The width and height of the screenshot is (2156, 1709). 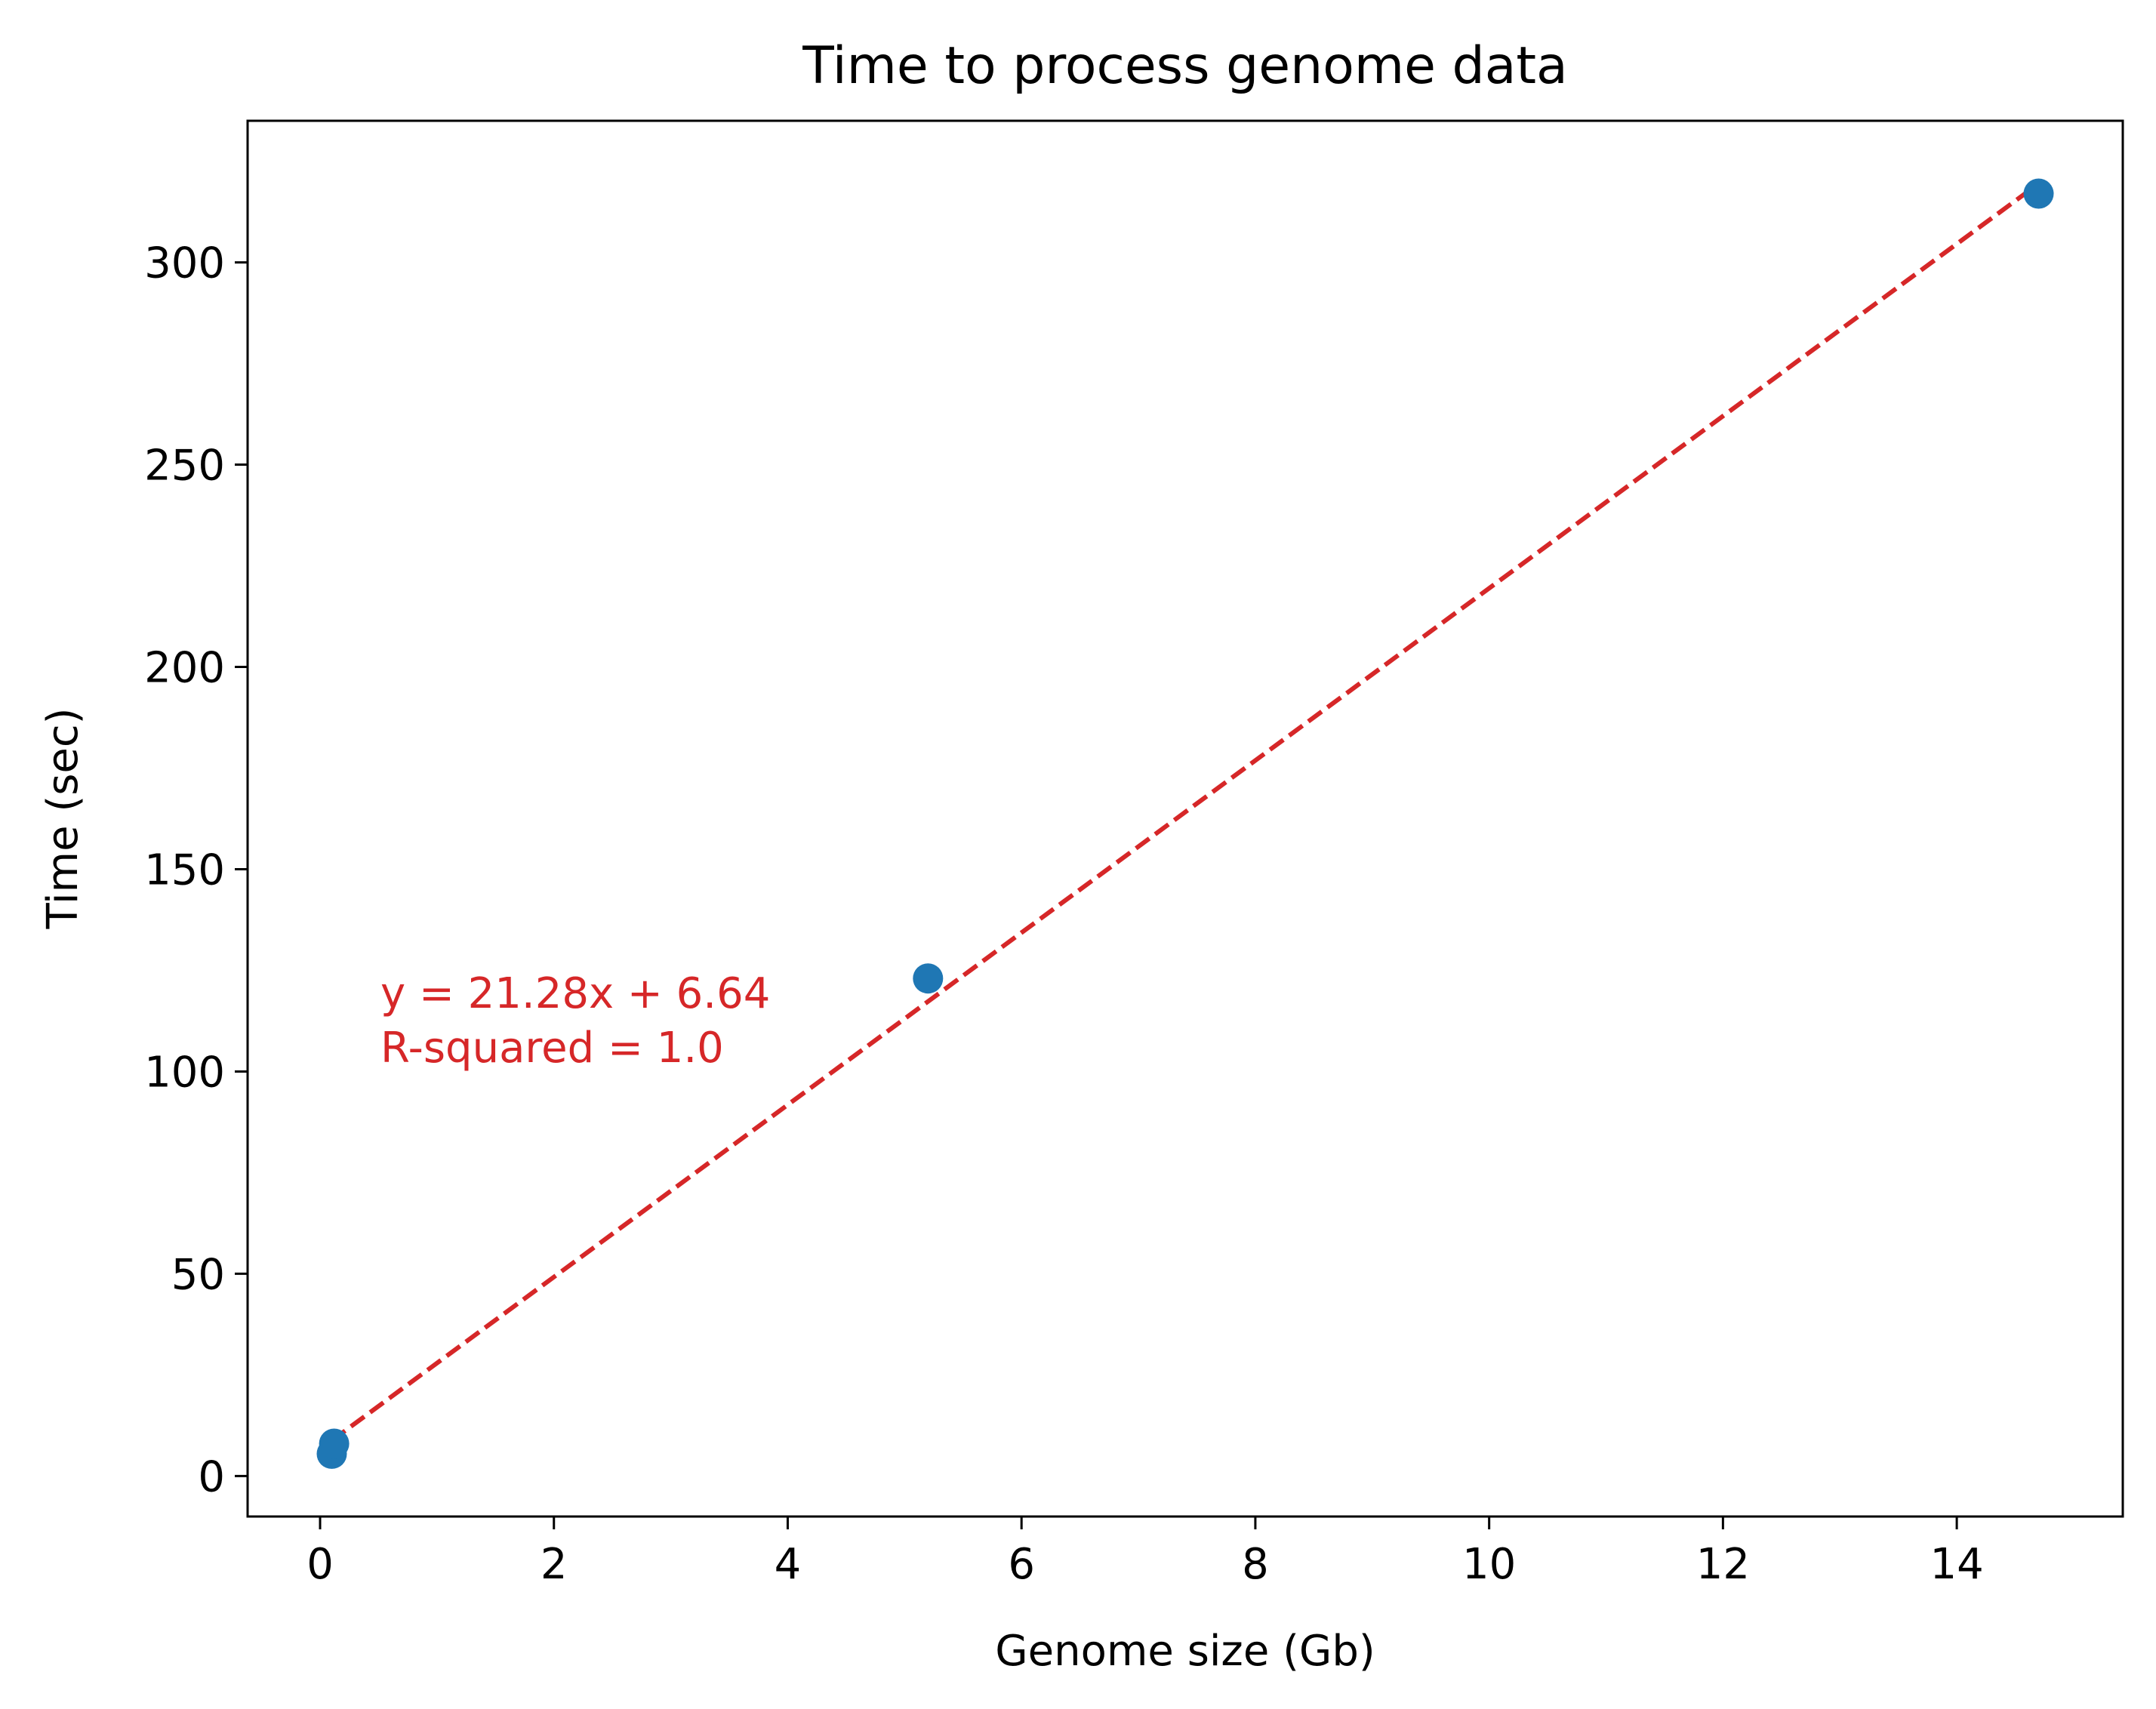 I want to click on y-tick-label: 50, so click(x=198, y=1274).